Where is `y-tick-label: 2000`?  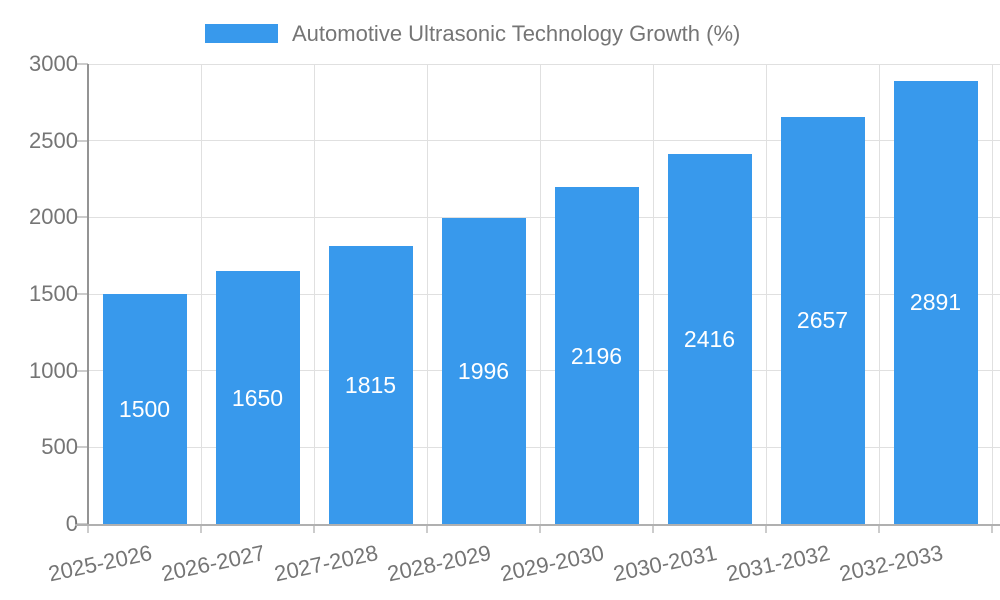
y-tick-label: 2000 is located at coordinates (53, 217).